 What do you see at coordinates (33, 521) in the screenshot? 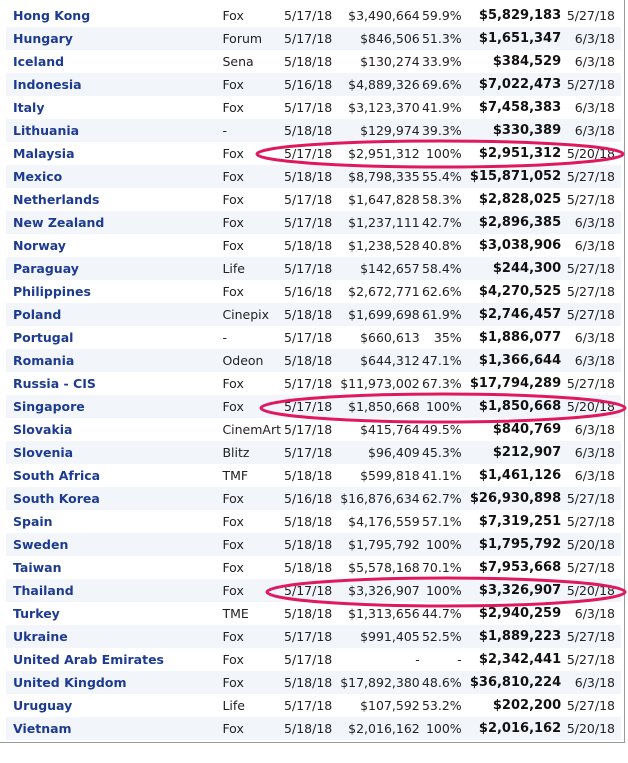
I see `country-link: Spain` at bounding box center [33, 521].